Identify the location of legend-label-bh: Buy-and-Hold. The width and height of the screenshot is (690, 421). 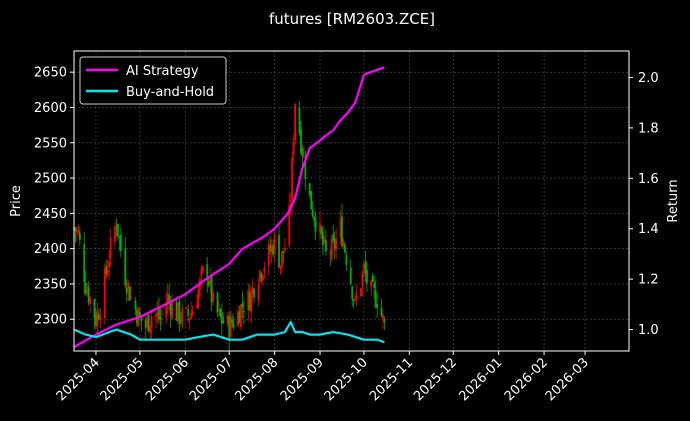
(170, 92).